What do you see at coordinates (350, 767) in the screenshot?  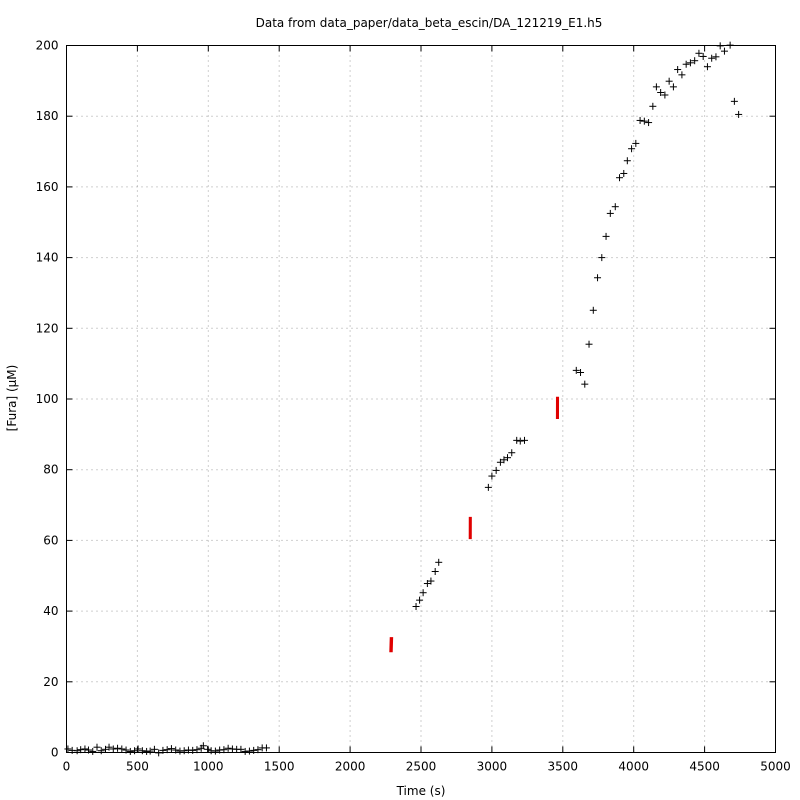 I see `x-tick-label: 2000` at bounding box center [350, 767].